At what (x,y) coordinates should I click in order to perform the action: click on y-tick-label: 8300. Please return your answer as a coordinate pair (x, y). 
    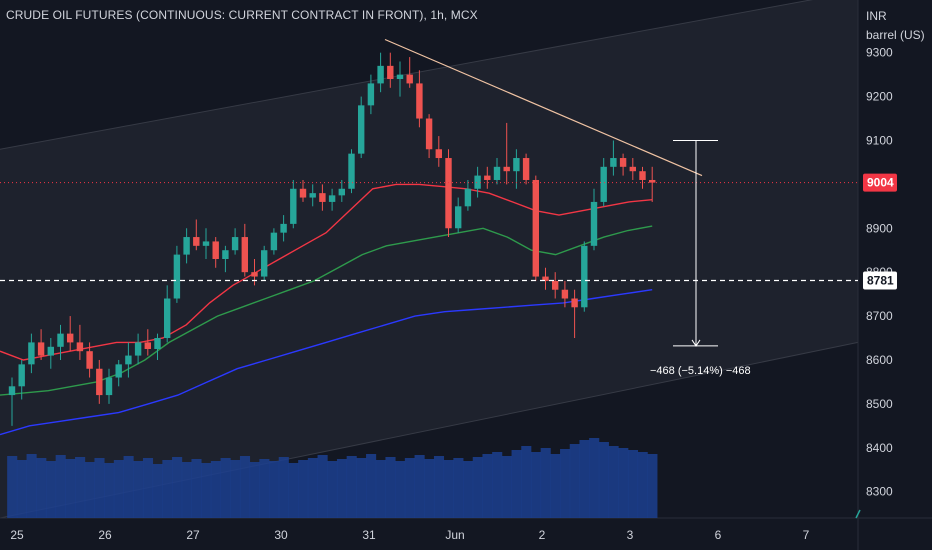
    Looking at the image, I should click on (879, 492).